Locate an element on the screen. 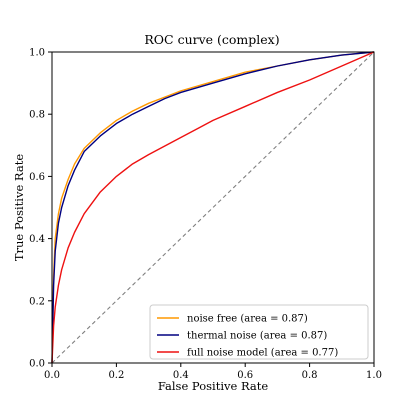 Image resolution: width=415 pixels, height=415 pixels. x-tick-label: 1.0 is located at coordinates (374, 375).